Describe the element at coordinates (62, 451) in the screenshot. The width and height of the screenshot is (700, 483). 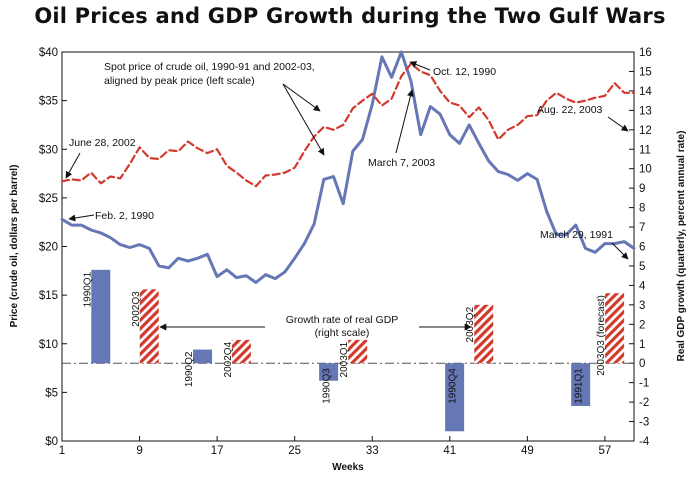
I see `x-tick-label: 1` at that location.